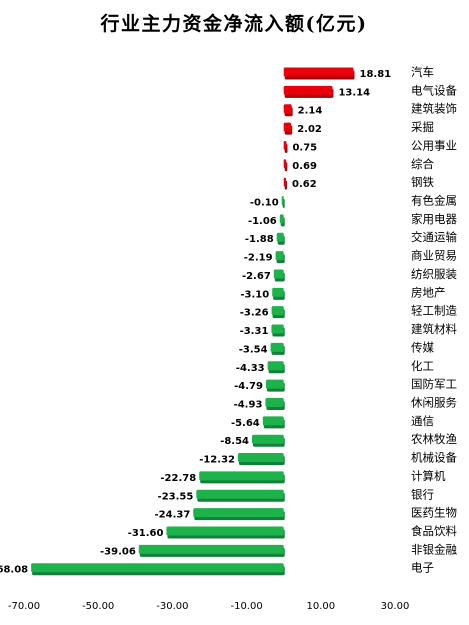 The image size is (469, 625). I want to click on bar-value-label: -1.88, so click(259, 239).